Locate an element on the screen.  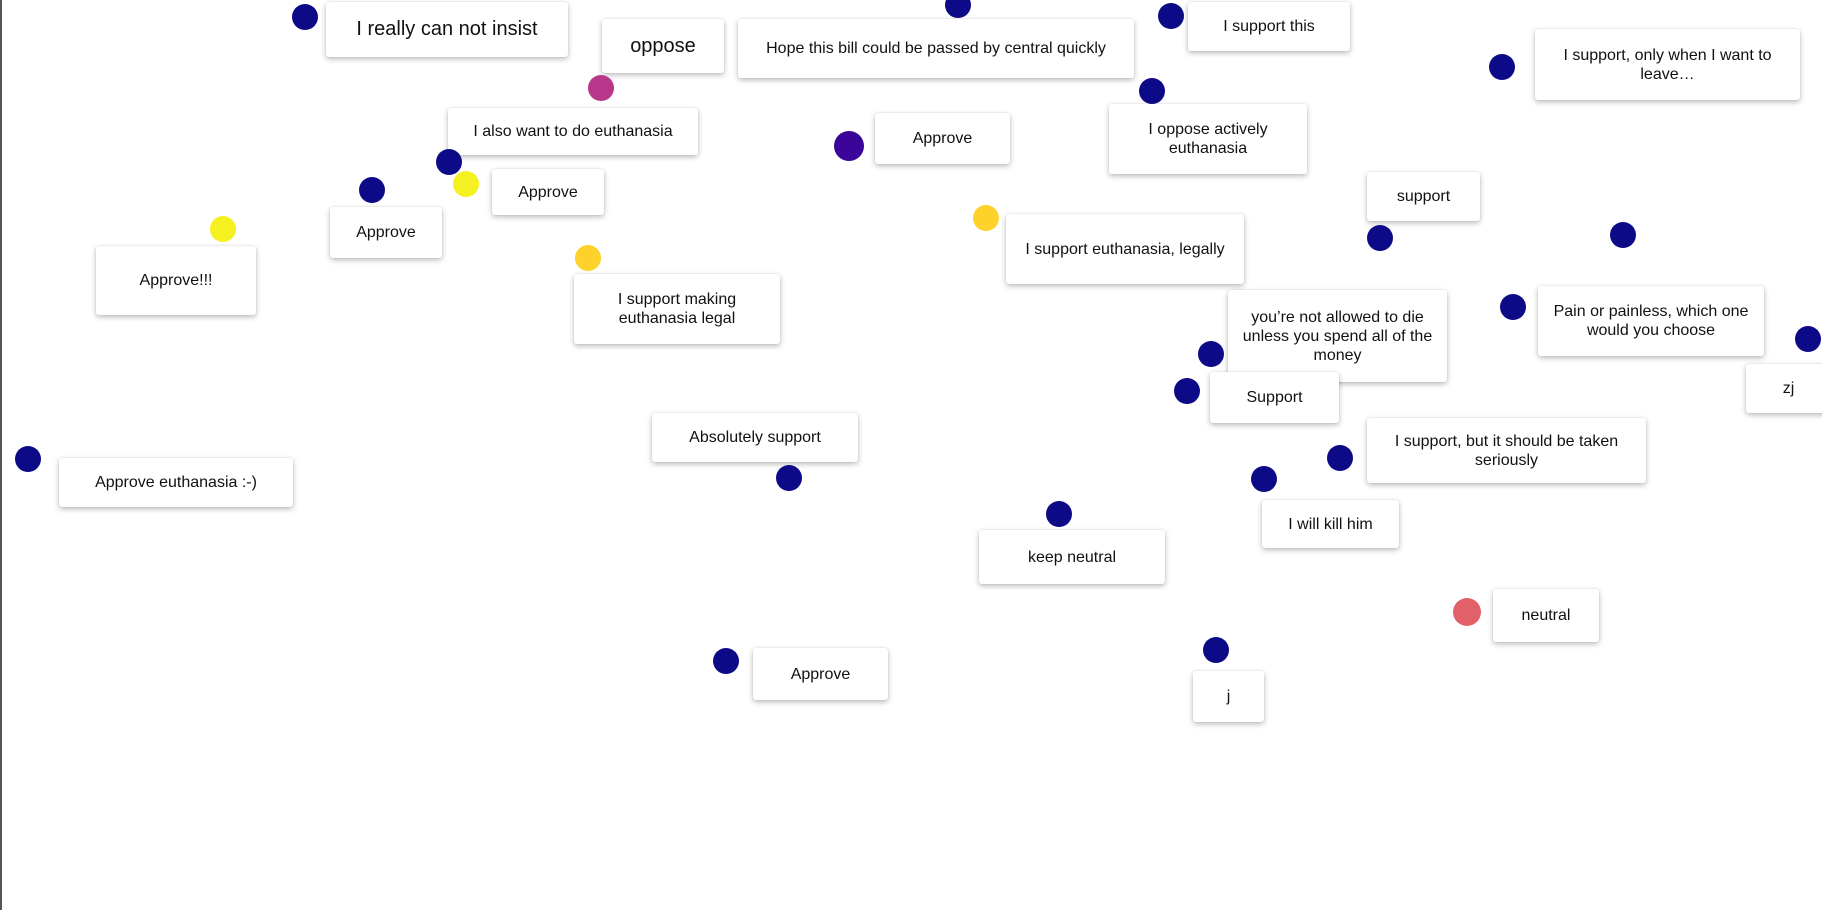
comment-text: I will kill him is located at coordinates (1330, 524).